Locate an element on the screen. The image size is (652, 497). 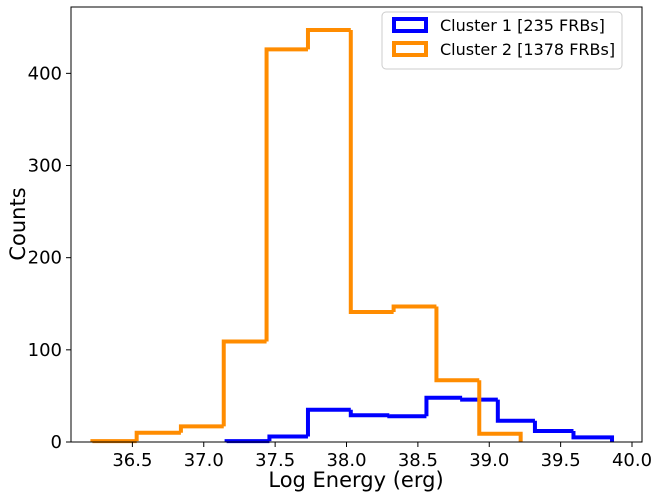
y-axis: 0 100 200 300 400 is located at coordinates (49, 258).